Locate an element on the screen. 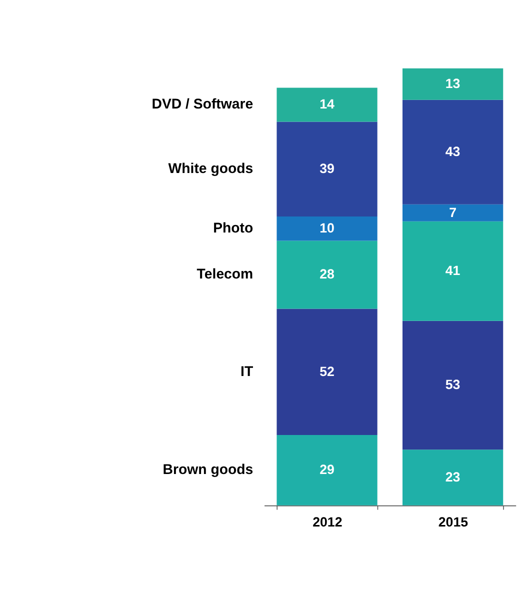 The width and height of the screenshot is (522, 602). data-label: 29 is located at coordinates (327, 470).